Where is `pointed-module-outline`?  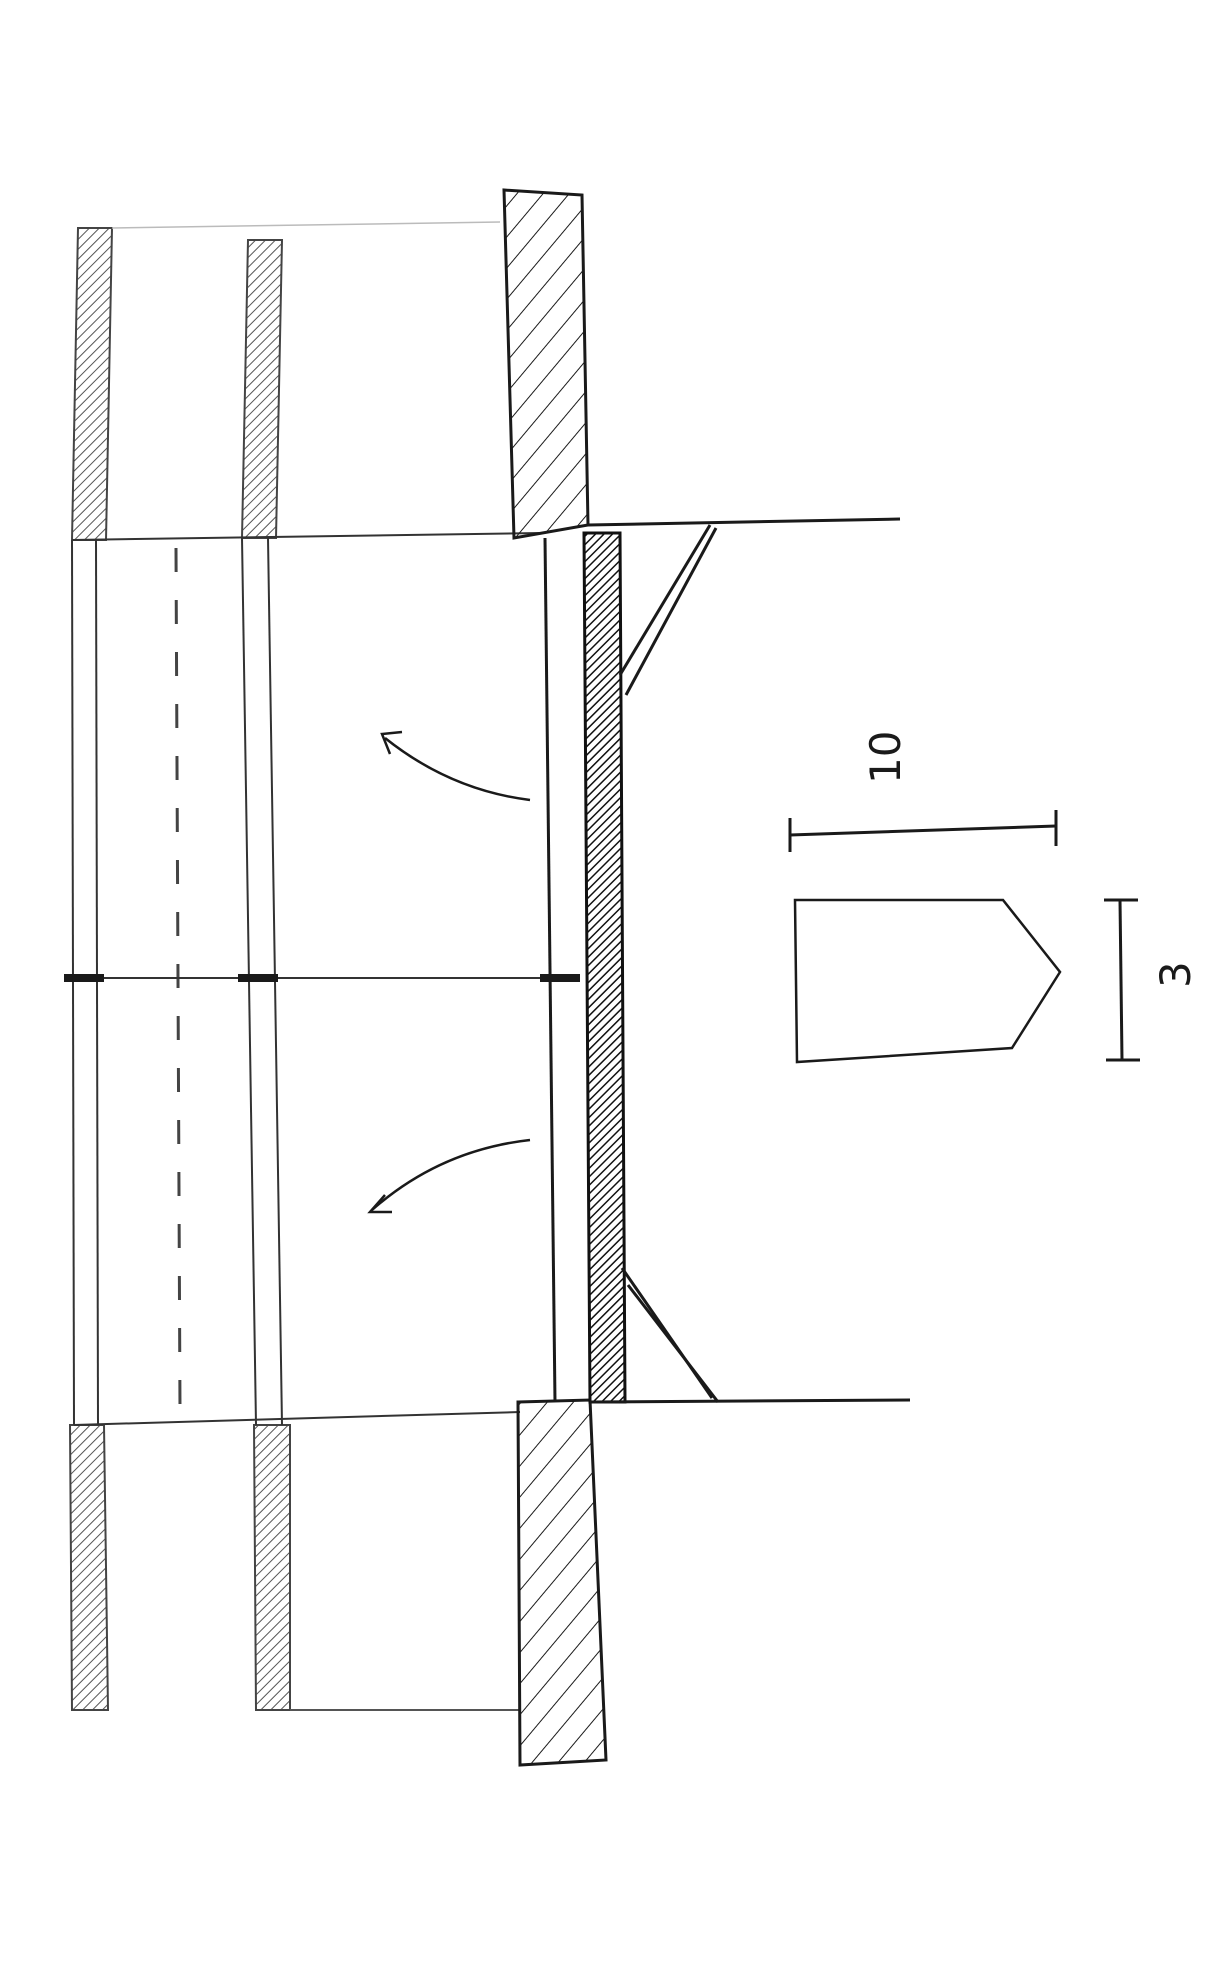
pointed-module-outline is located at coordinates (927, 981).